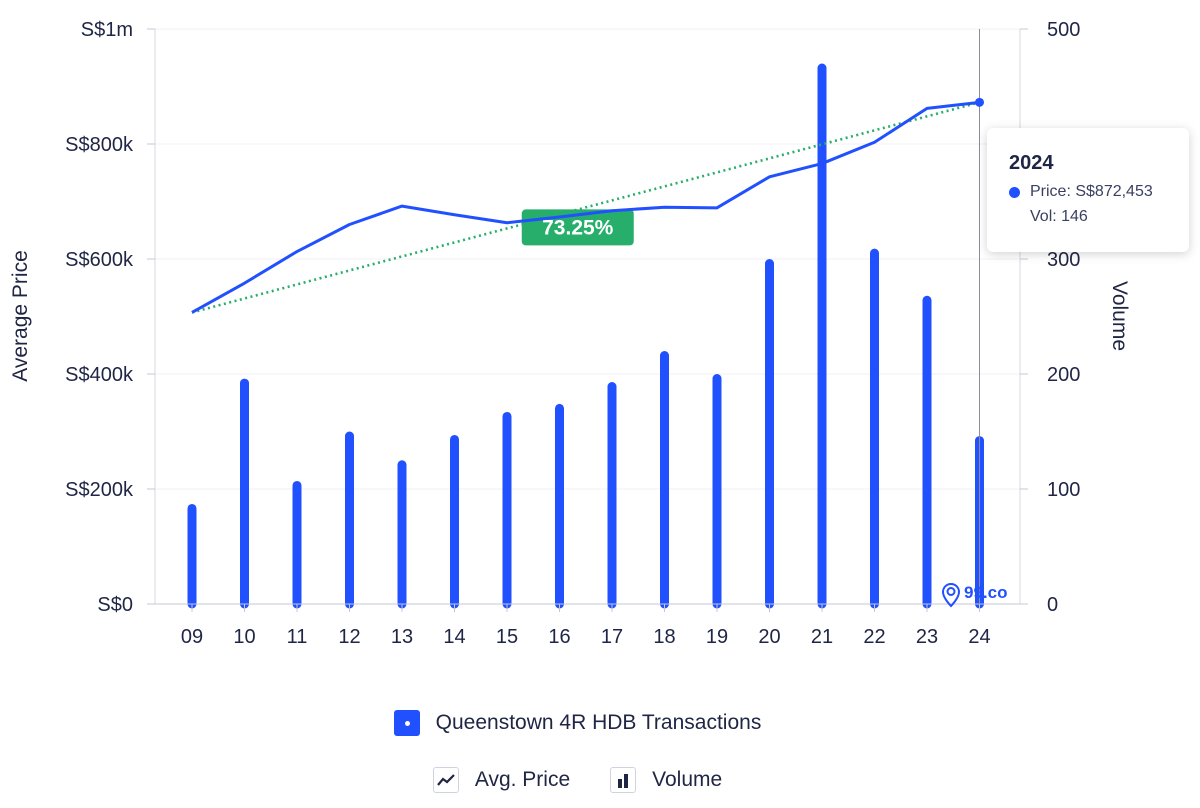 This screenshot has height=808, width=1200. I want to click on legend-dataset: Queenstown 4R HDB Transactions, so click(577, 723).